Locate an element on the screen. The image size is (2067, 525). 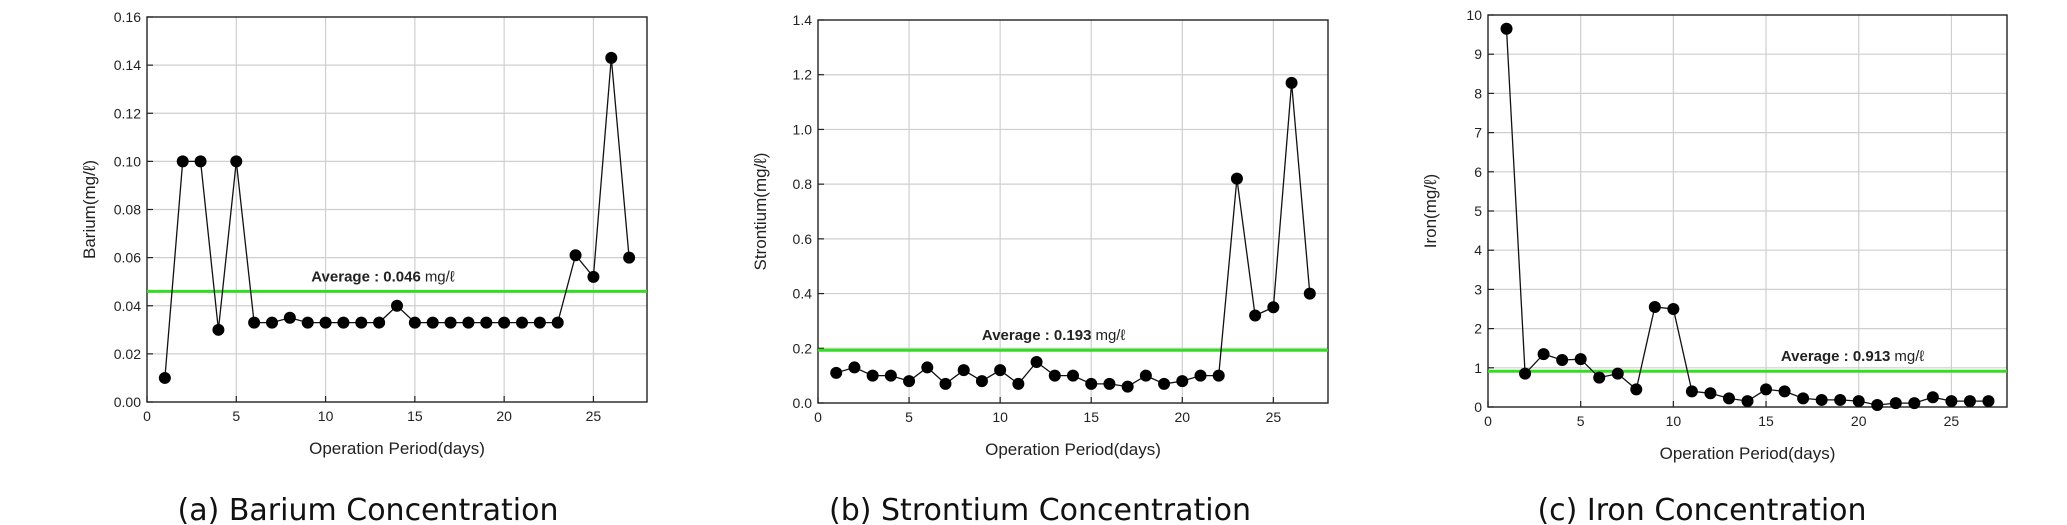
y-tick-label: 2 is located at coordinates (1478, 329).